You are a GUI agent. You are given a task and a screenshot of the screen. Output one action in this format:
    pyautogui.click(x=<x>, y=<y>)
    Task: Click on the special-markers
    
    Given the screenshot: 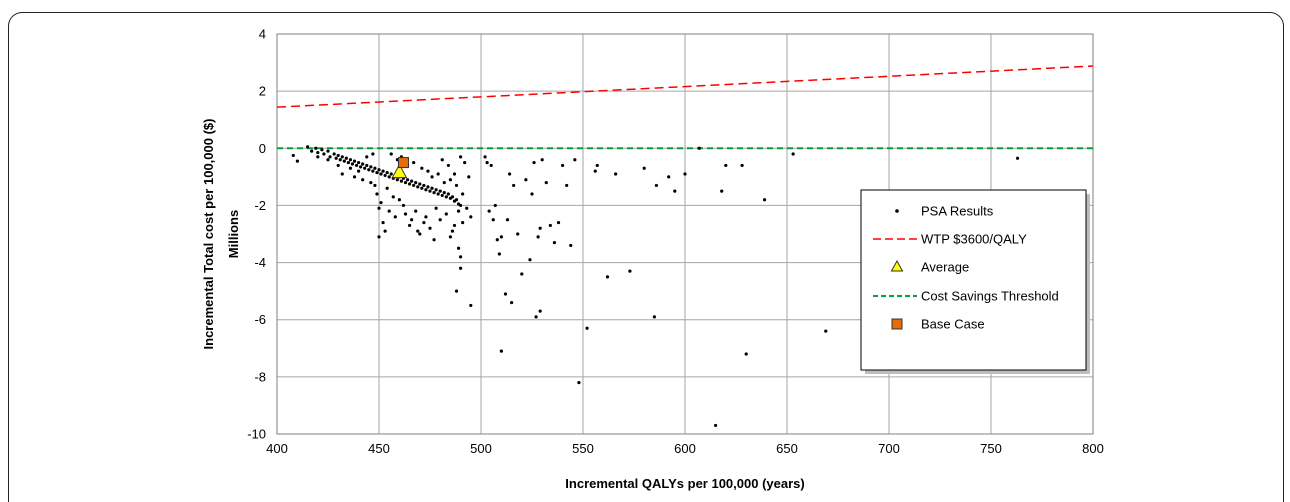 What is the action you would take?
    pyautogui.click(x=400, y=168)
    